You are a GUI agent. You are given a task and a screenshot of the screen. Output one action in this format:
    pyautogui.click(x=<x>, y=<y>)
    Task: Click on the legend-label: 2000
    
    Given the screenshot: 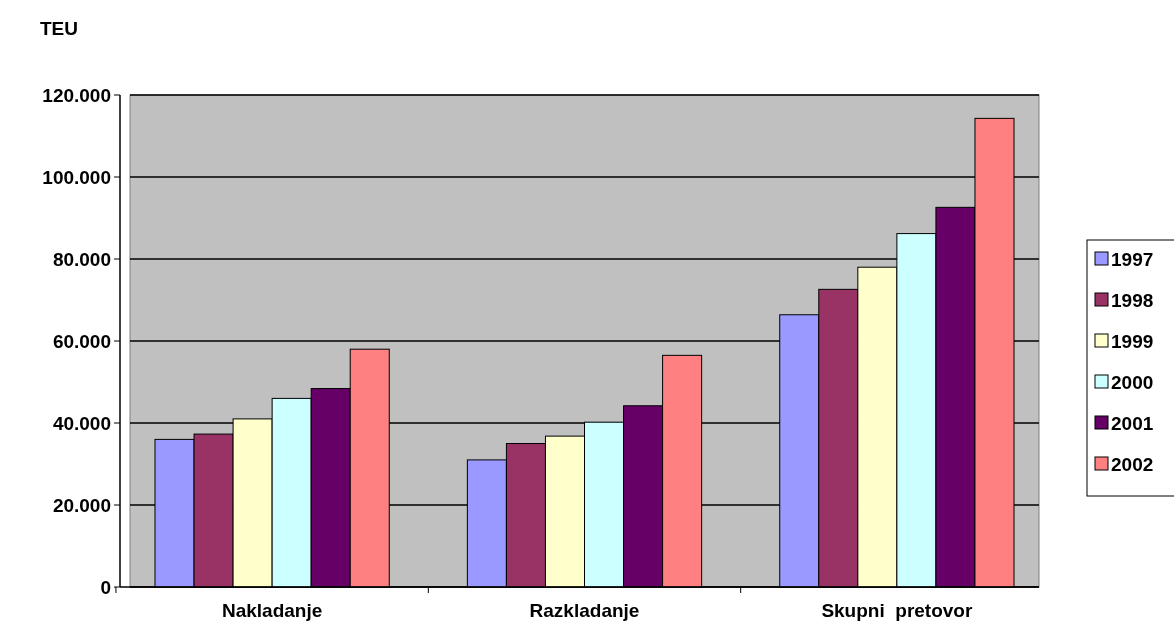 What is the action you would take?
    pyautogui.click(x=1132, y=382)
    